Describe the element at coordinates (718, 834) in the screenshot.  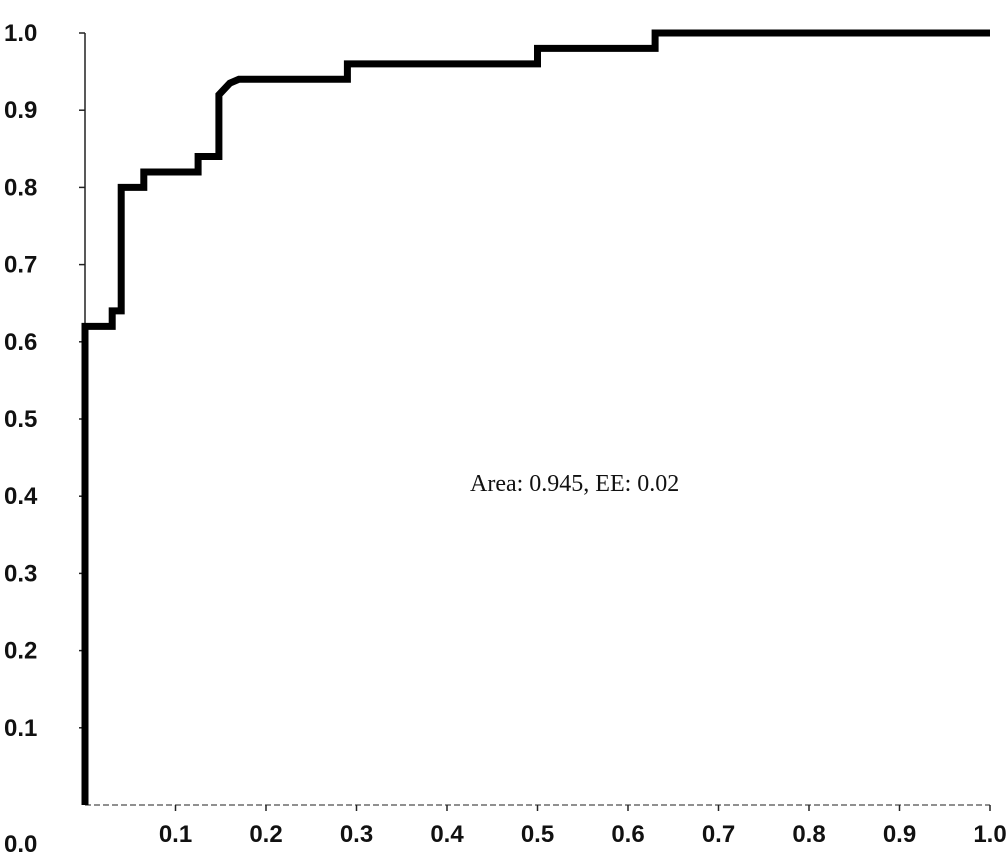
I see `x-tick-label: 0.7` at that location.